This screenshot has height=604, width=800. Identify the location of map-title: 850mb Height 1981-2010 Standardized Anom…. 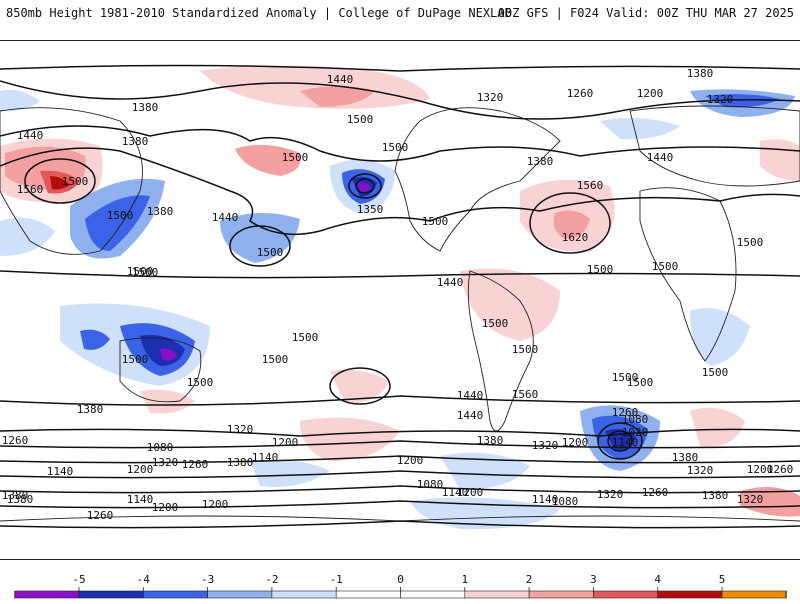
(259, 13).